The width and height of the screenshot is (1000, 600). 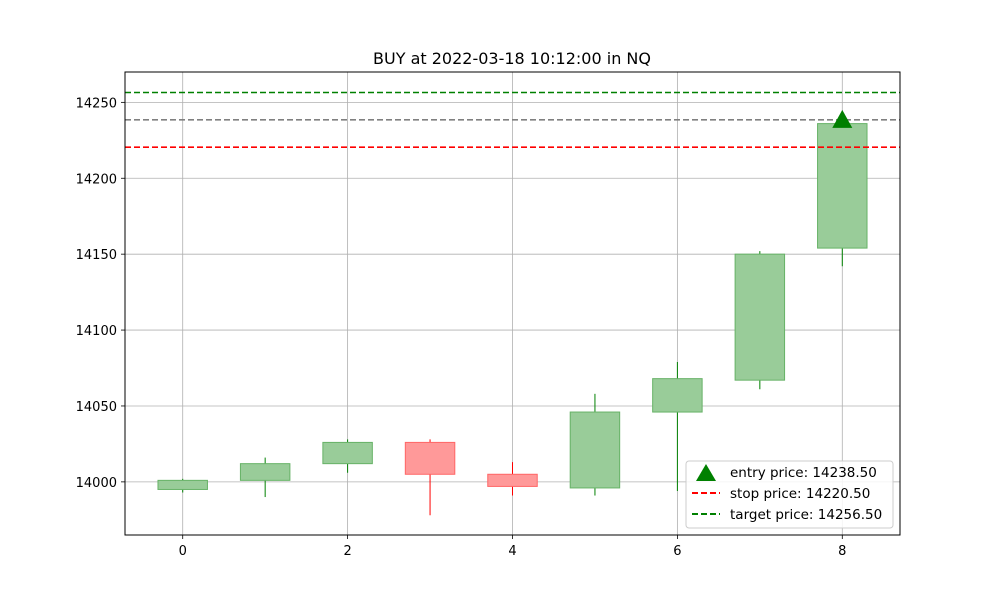 What do you see at coordinates (512, 551) in the screenshot?
I see `x-tick-label: 4` at bounding box center [512, 551].